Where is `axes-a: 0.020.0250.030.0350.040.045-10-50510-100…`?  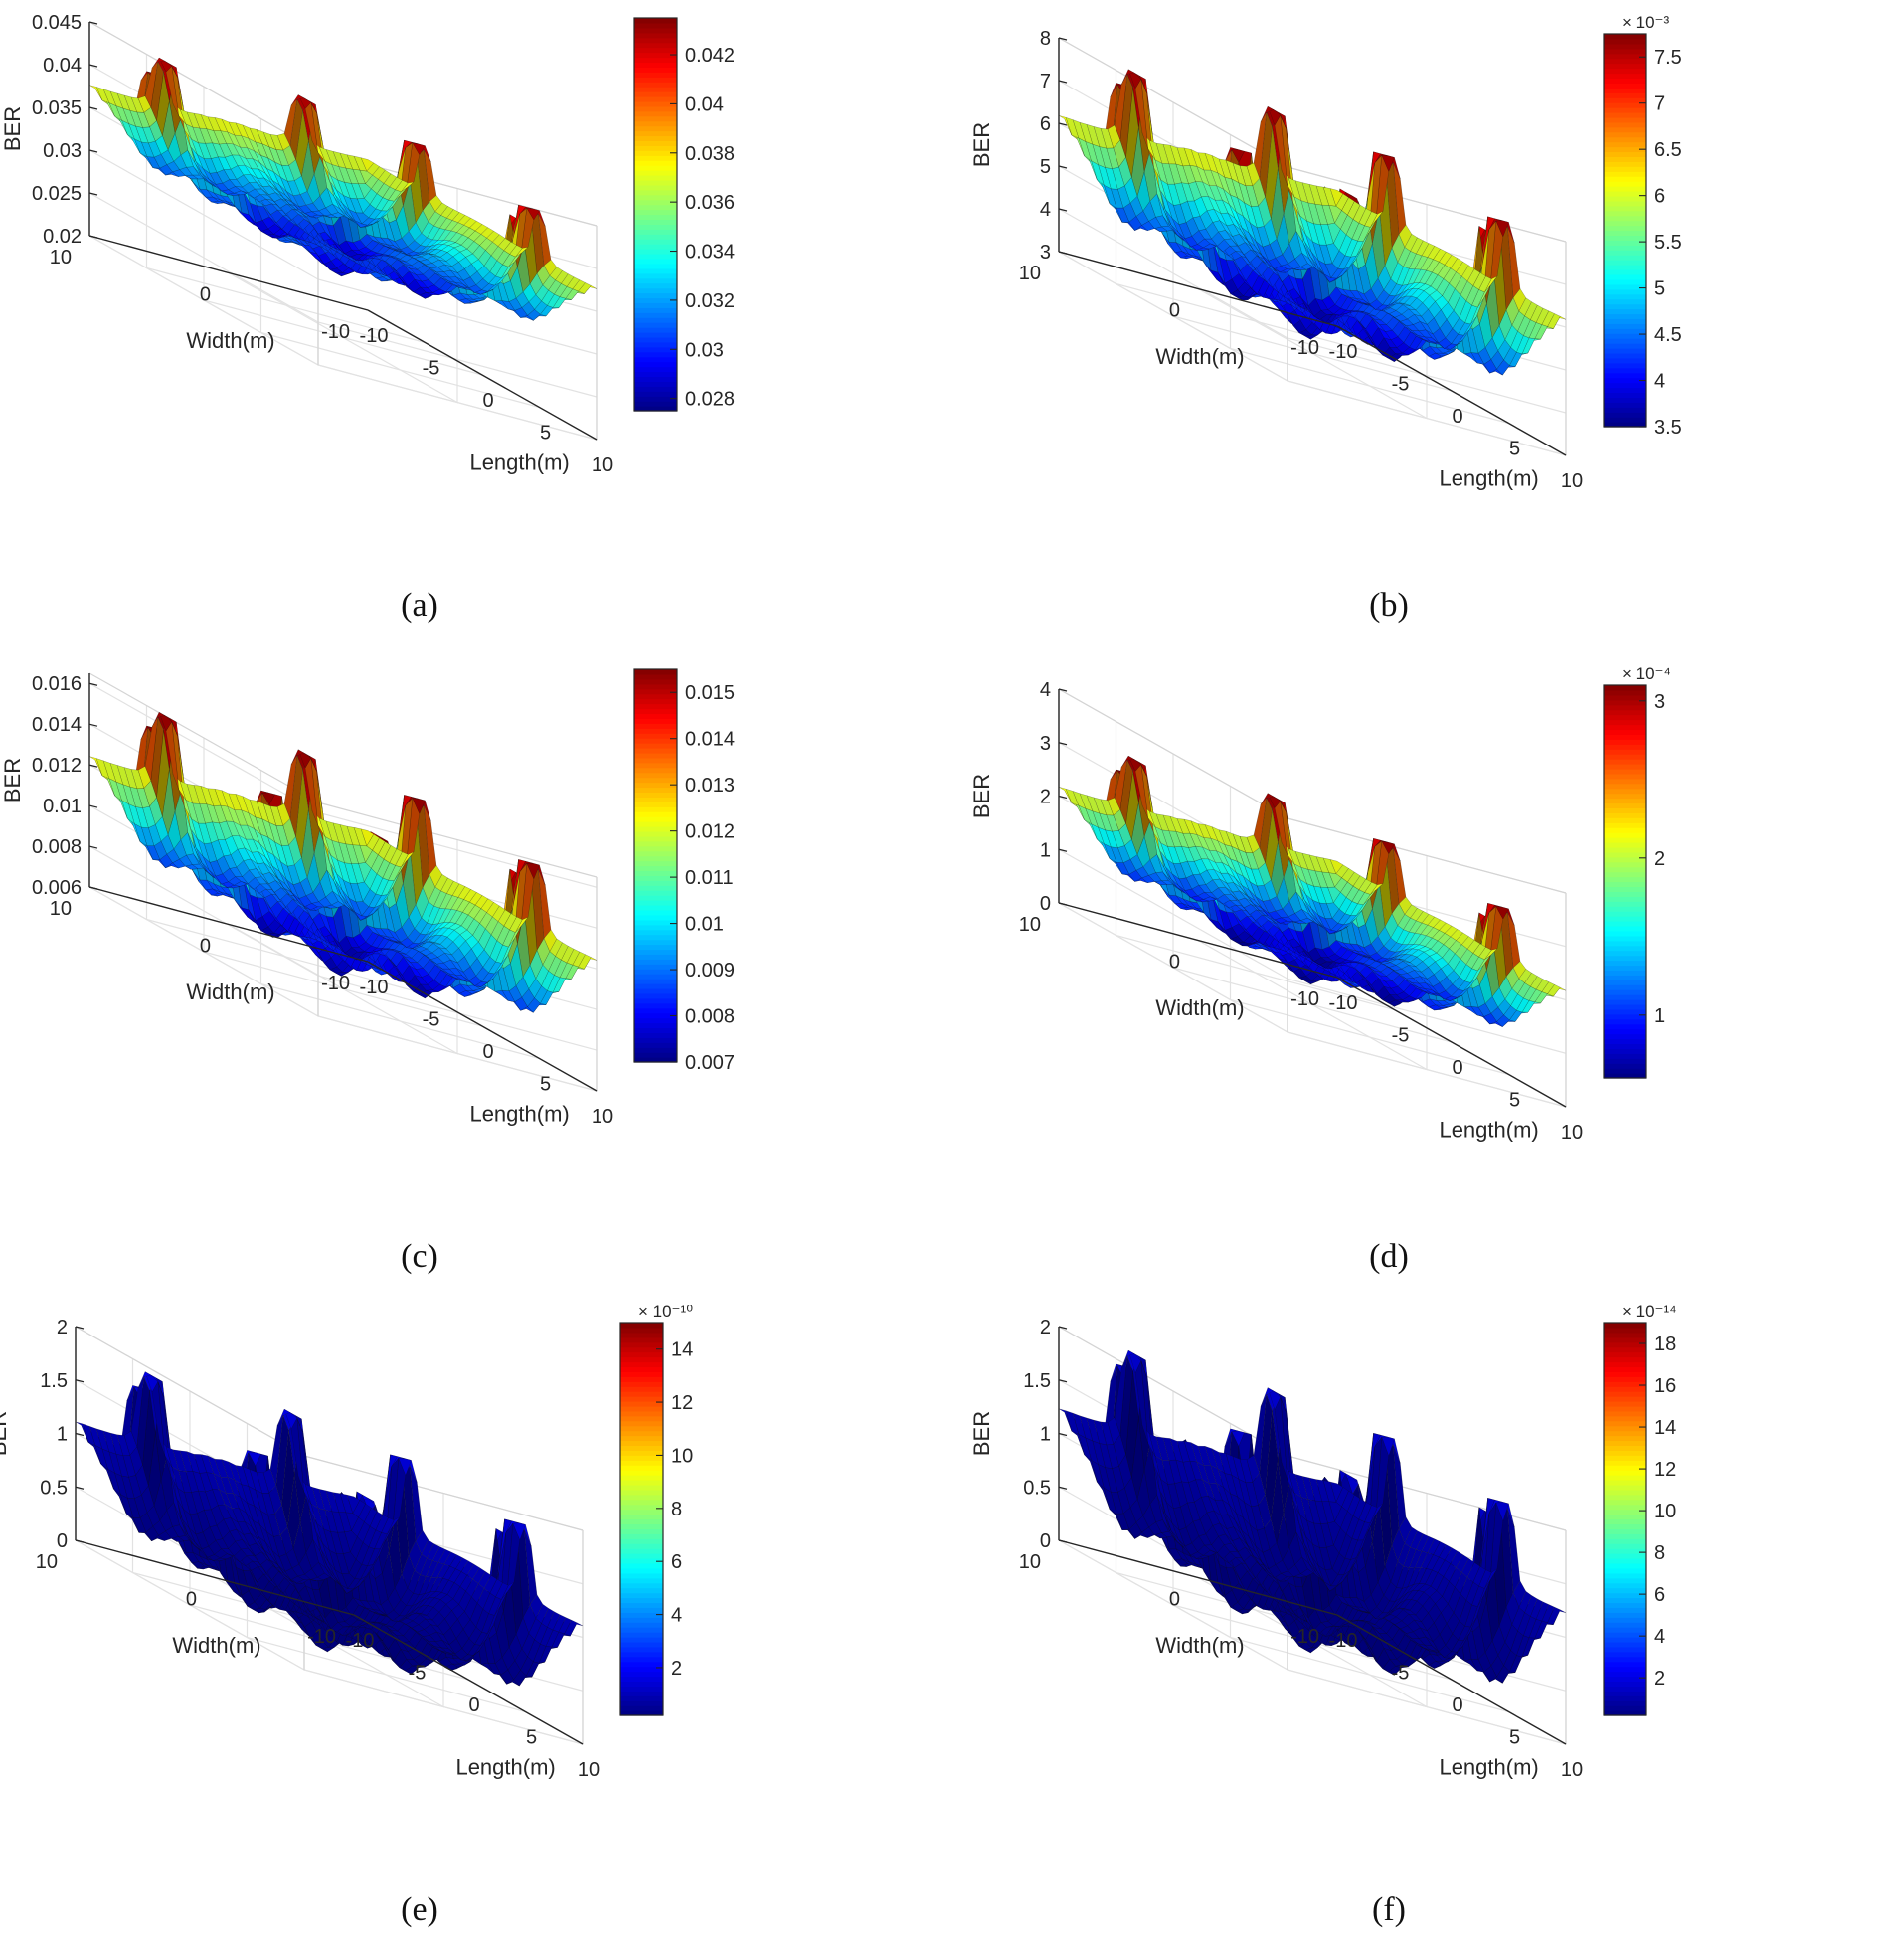
axes-a: 0.020.0250.030.0350.040.045-10-50510-100… is located at coordinates (306, 244).